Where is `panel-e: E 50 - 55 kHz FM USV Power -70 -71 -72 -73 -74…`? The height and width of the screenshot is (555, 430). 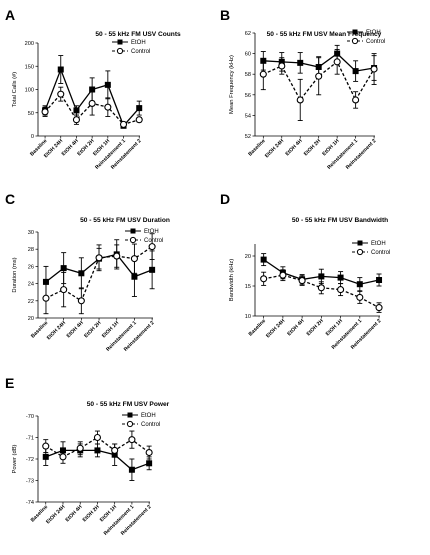 panel-e: E 50 - 55 kHz FM USV Power -70 -71 -72 -73 -74… is located at coordinates (87, 456).